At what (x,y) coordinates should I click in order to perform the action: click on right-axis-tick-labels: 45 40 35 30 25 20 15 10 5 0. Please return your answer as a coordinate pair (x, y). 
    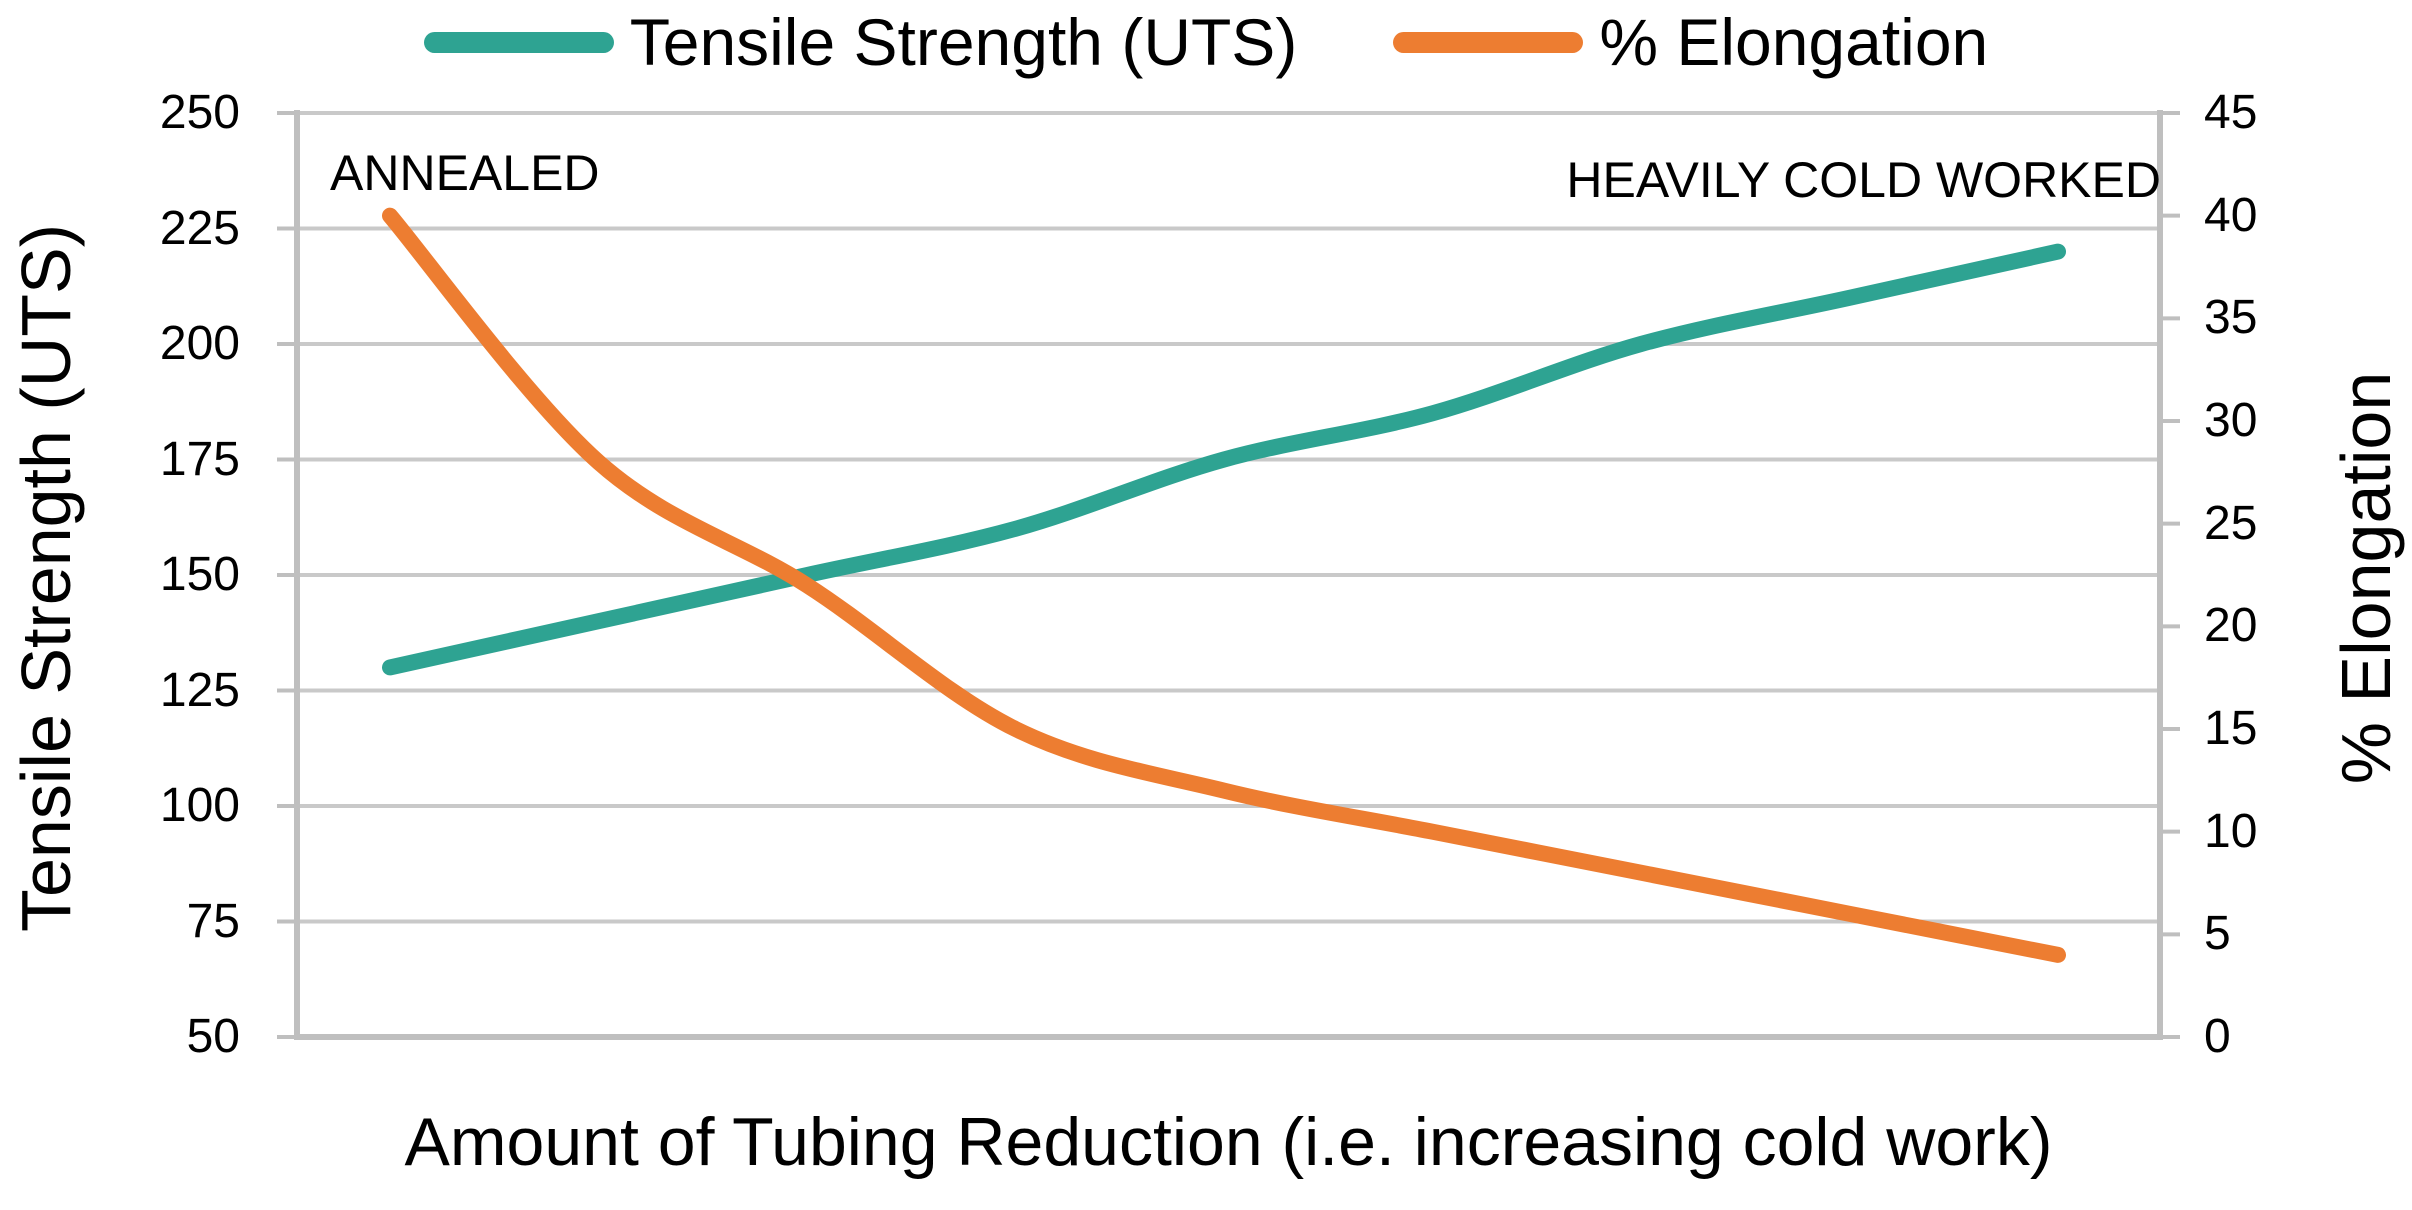
    Looking at the image, I should click on (2304, 605).